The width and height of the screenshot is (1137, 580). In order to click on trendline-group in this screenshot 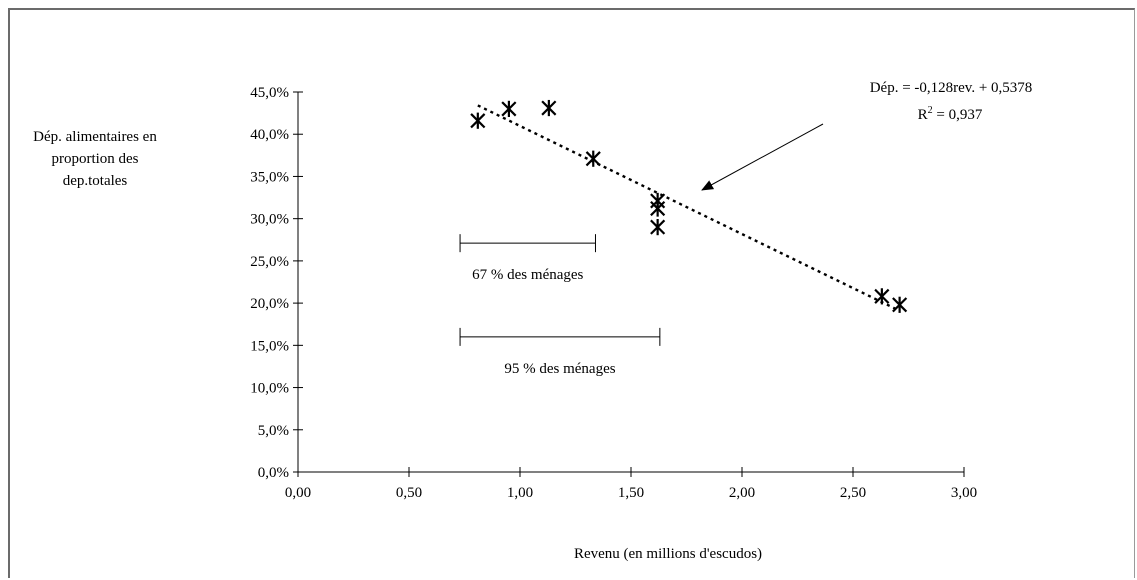, I will do `click(689, 208)`.